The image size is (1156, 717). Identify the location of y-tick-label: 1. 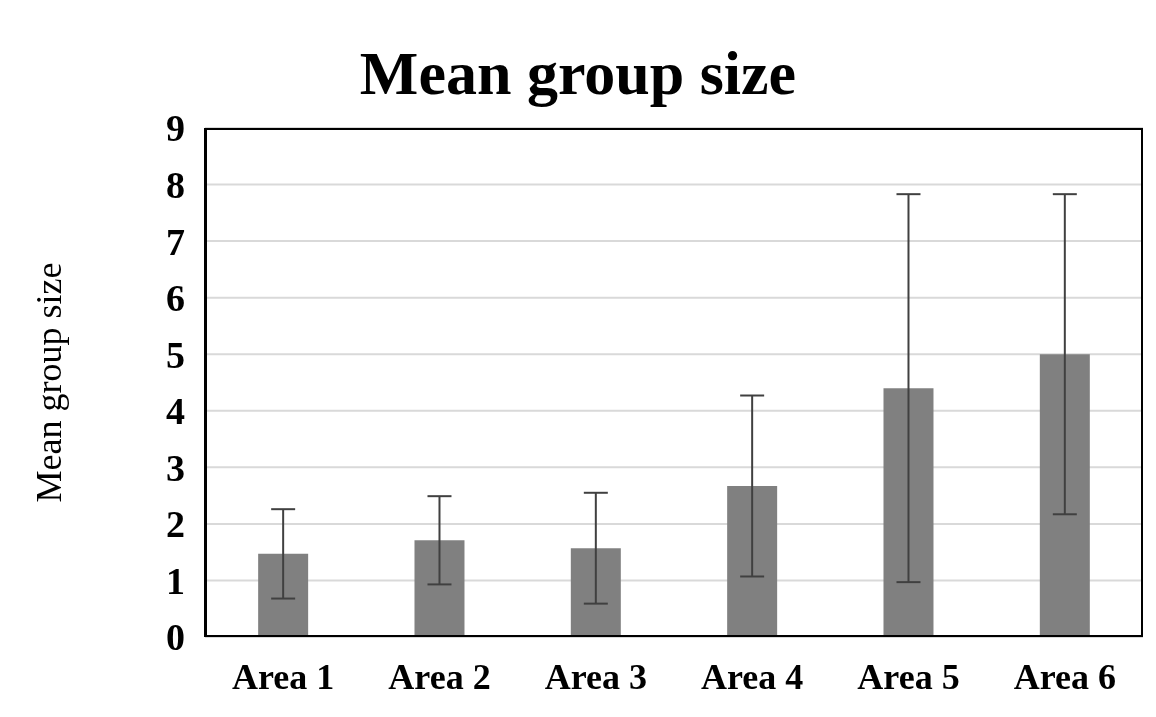
(175, 580).